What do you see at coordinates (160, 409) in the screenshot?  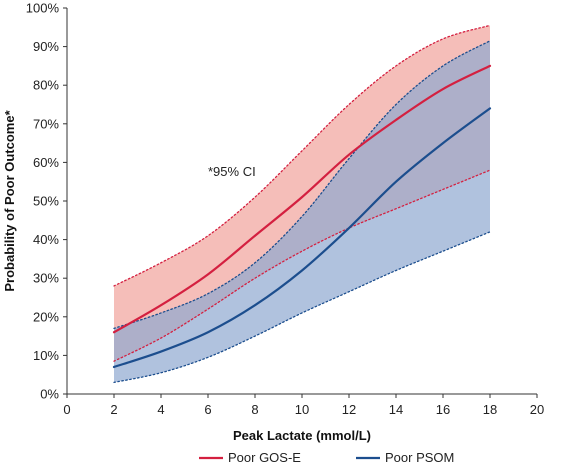 I see `x-tick-label: 4` at bounding box center [160, 409].